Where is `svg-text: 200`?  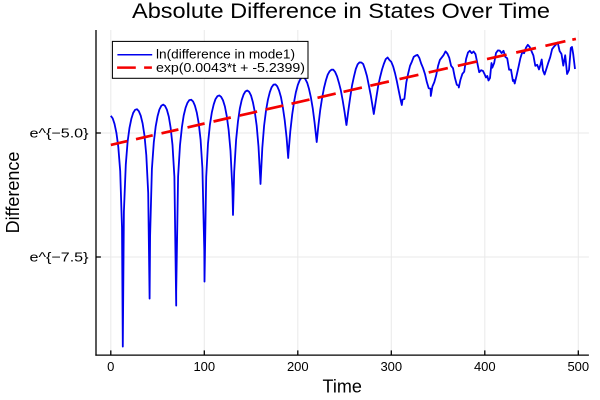 svg-text: 200 is located at coordinates (298, 366).